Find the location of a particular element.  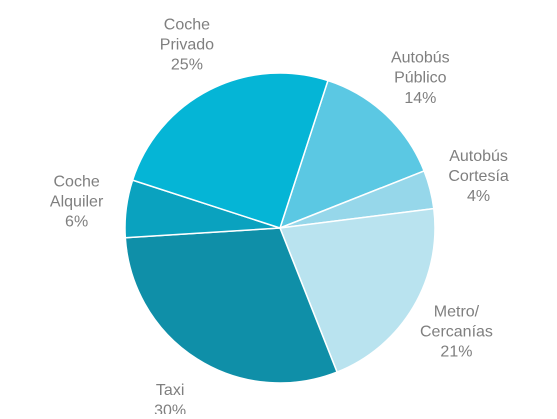

value-label: 21% is located at coordinates (456, 352).